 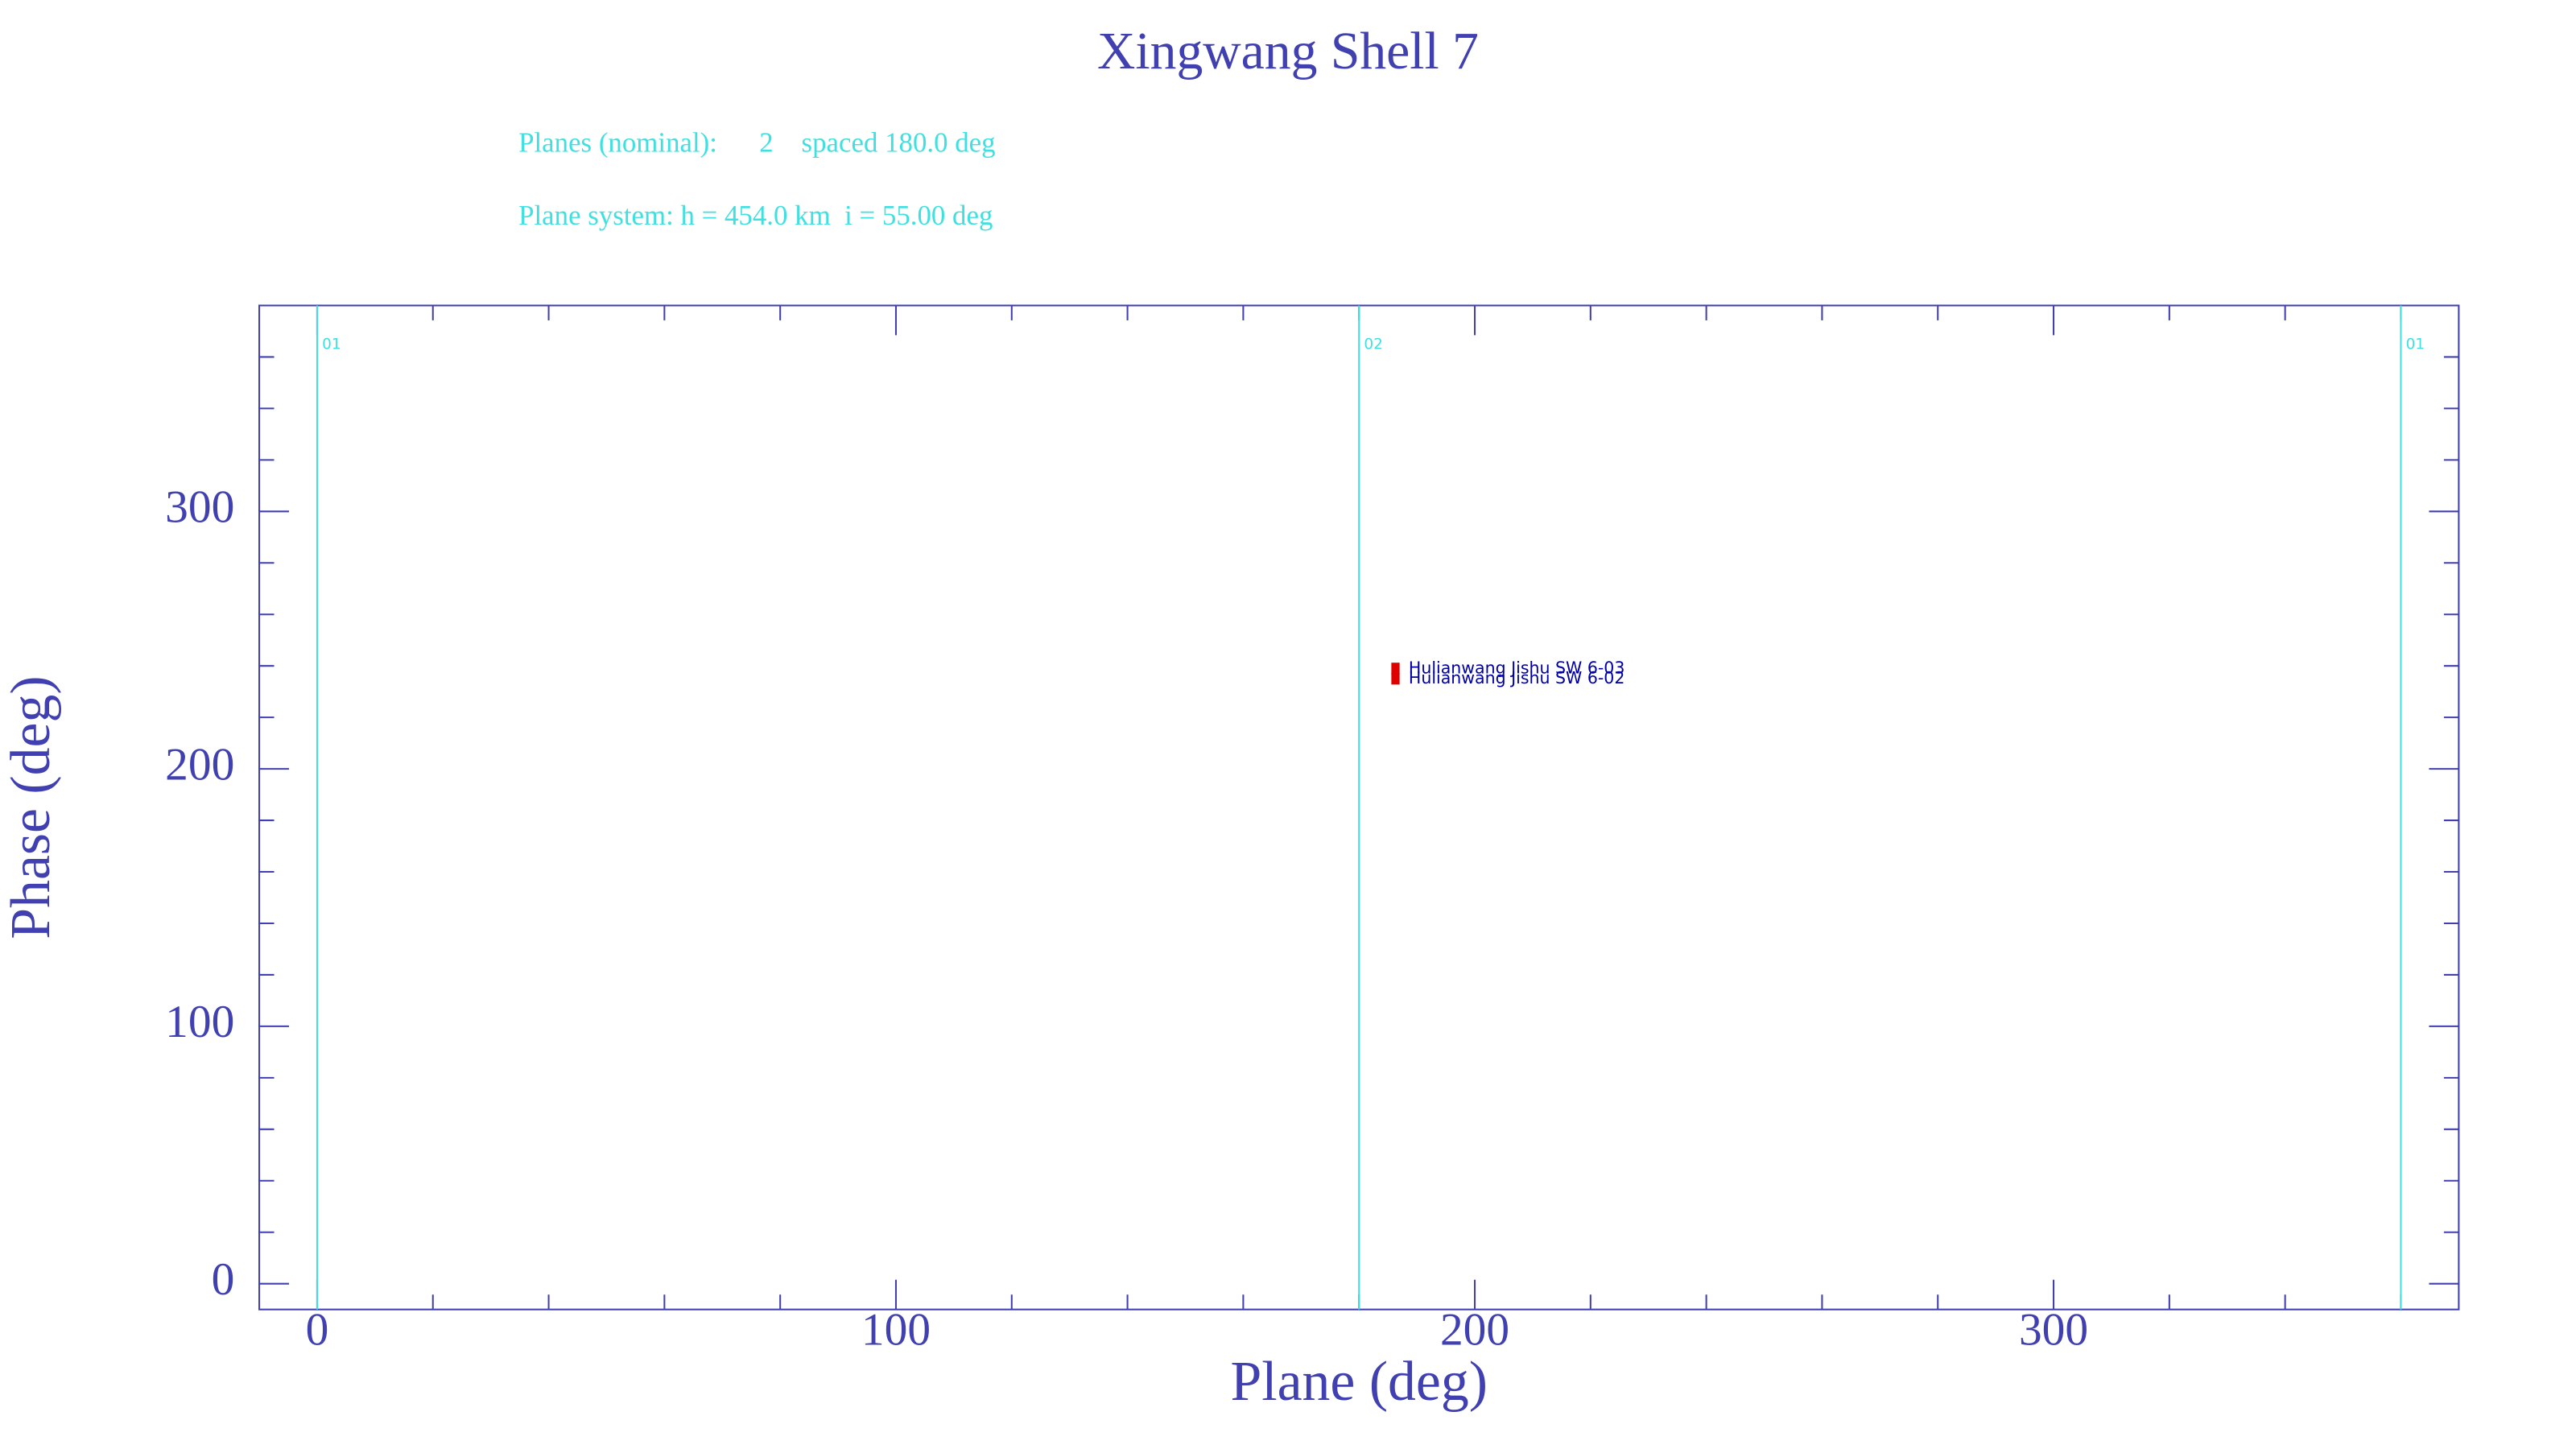 What do you see at coordinates (755, 215) in the screenshot?
I see `subtitle: Plane system: h = 454.0 km i = 55.00 deg` at bounding box center [755, 215].